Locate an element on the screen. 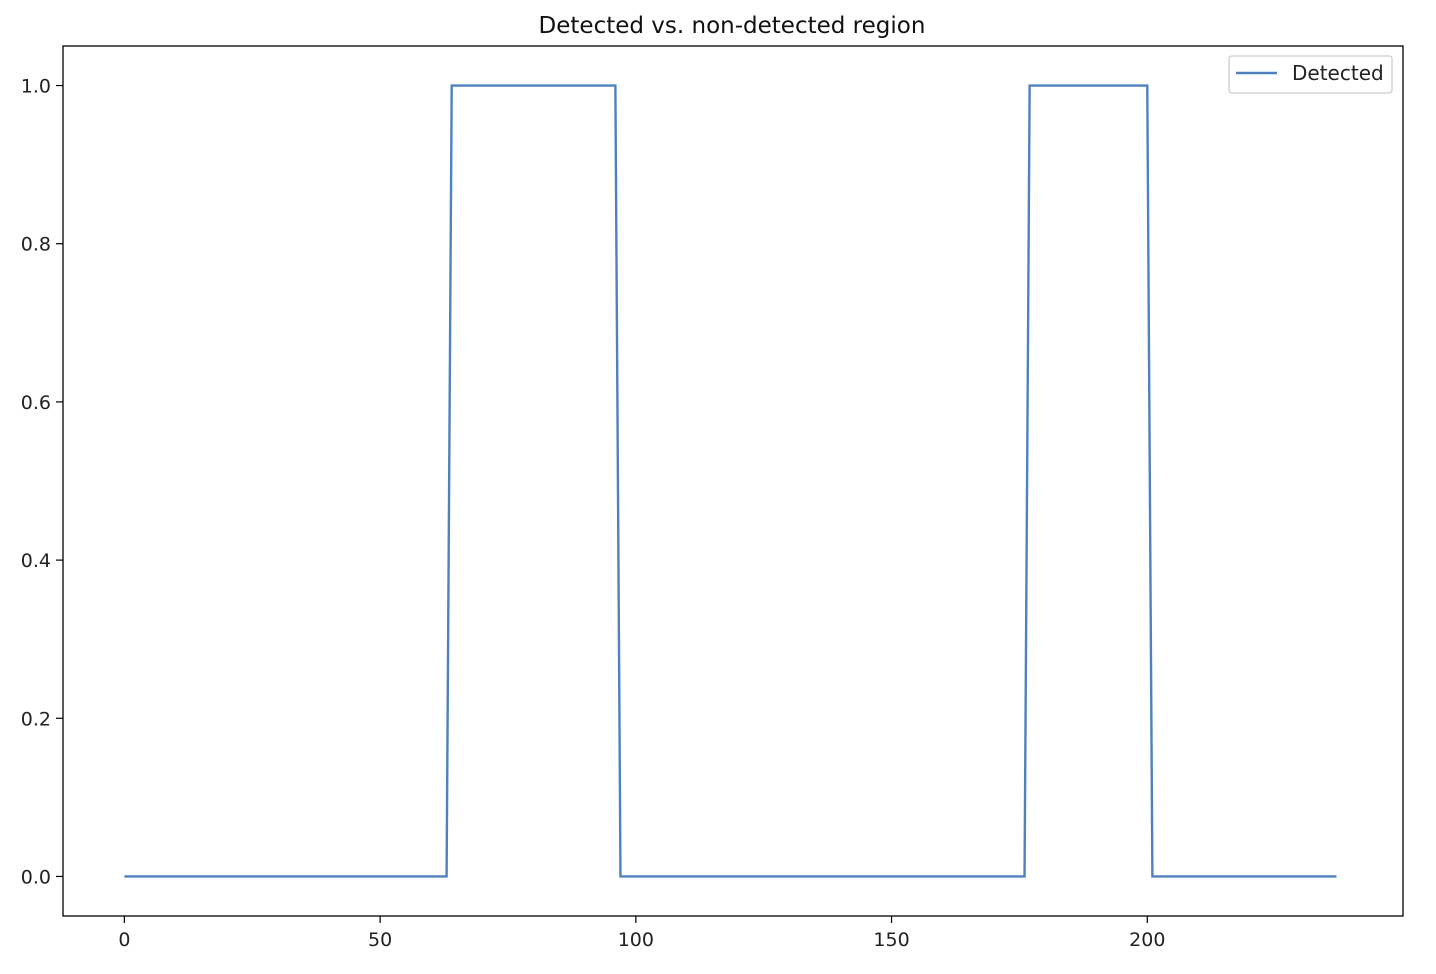 This screenshot has height=974, width=1436. legend: Detected is located at coordinates (1310, 74).